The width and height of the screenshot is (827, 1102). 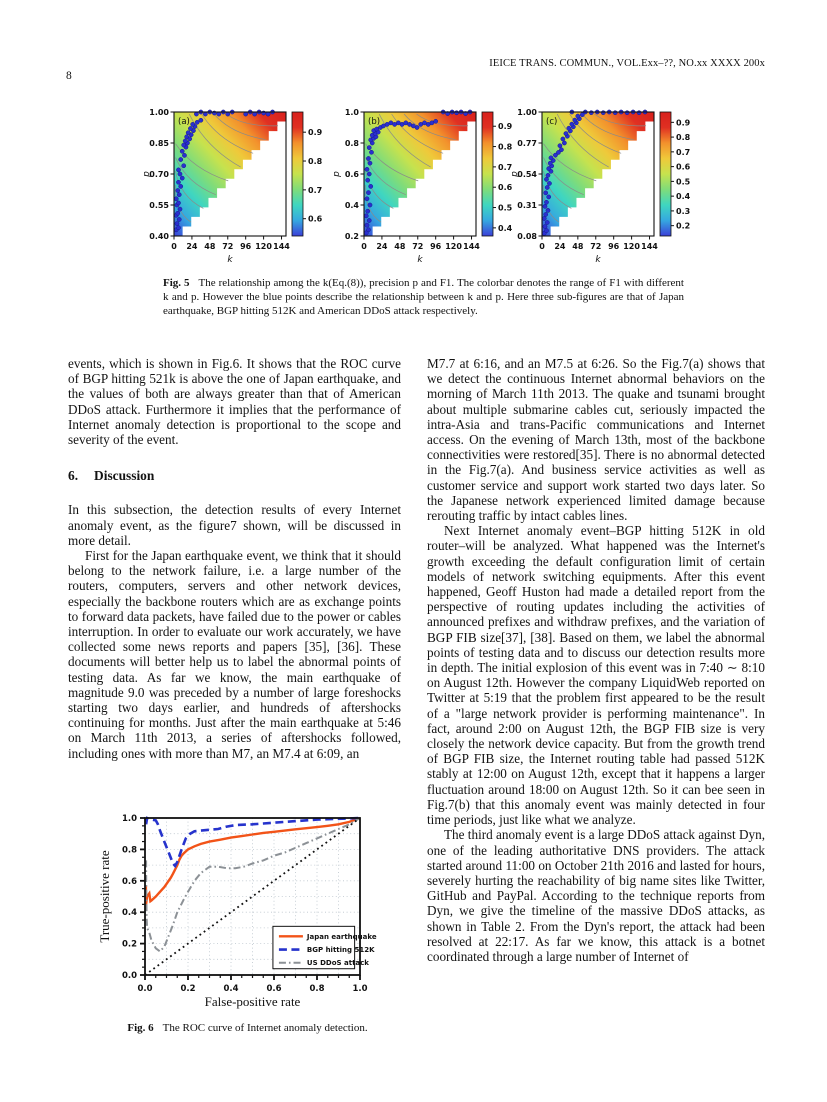 What do you see at coordinates (341, 937) in the screenshot?
I see `legend-label: Japan earthquake` at bounding box center [341, 937].